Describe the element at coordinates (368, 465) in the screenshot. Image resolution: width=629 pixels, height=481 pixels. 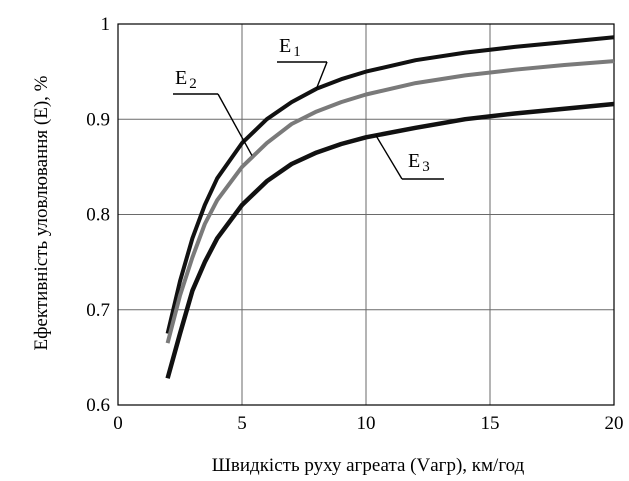
I see `x-axis-label: Швидкість руху агреата (Vагр), км/год` at that location.